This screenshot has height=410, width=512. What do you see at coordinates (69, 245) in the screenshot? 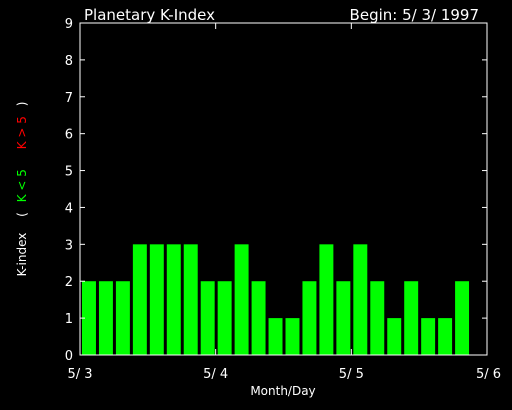
I see `y-tick-label: 3` at bounding box center [69, 245].